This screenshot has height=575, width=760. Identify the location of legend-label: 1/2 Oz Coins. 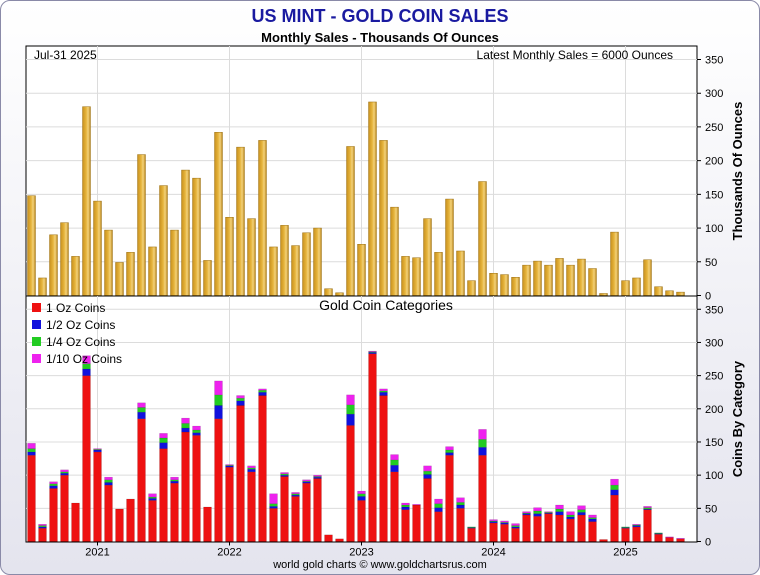
(80, 325).